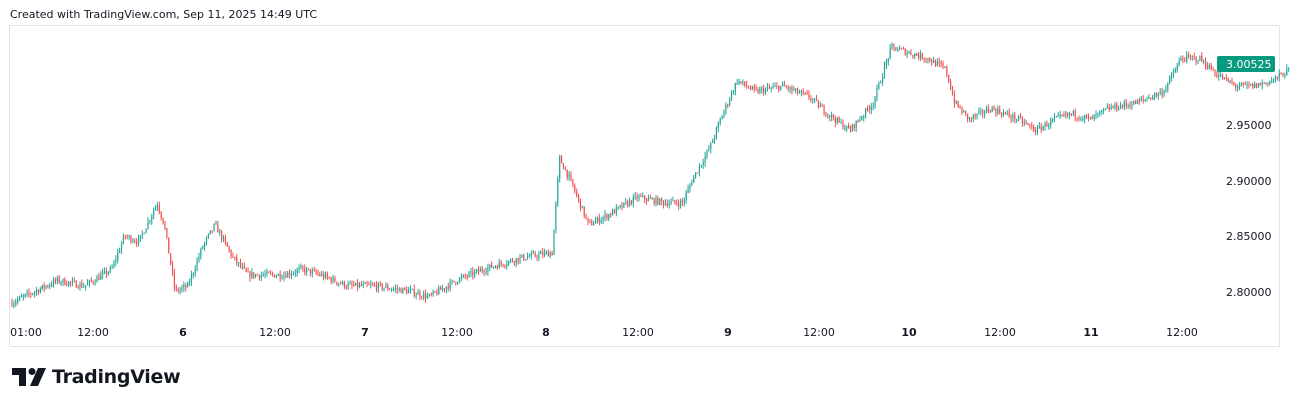 The height and width of the screenshot is (407, 1290). What do you see at coordinates (26, 332) in the screenshot?
I see `x-tick-label: 01:00` at bounding box center [26, 332].